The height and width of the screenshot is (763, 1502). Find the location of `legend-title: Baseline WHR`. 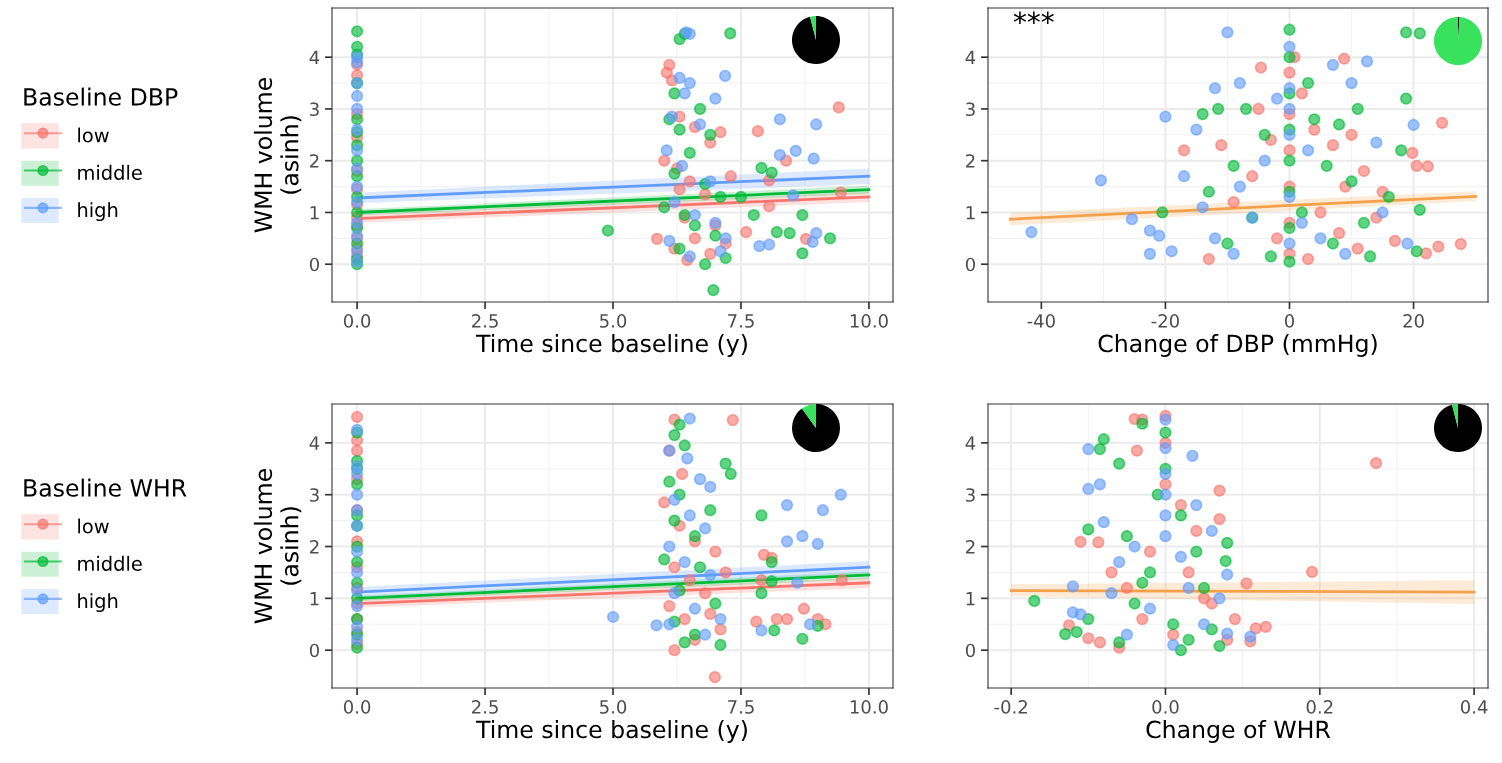

legend-title: Baseline WHR is located at coordinates (105, 487).